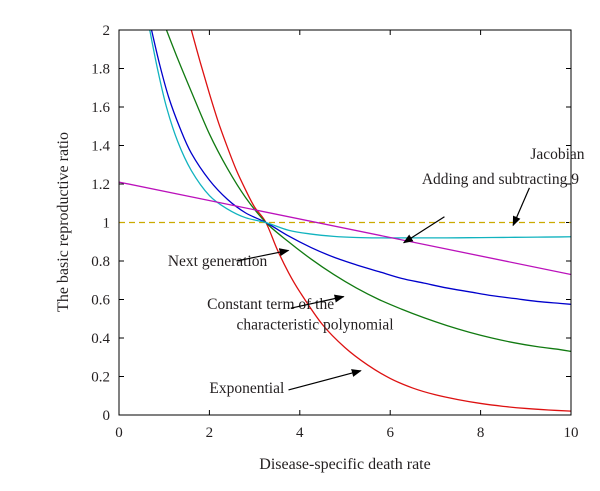 The height and width of the screenshot is (491, 600). I want to click on annotation-label: Next generation, so click(218, 261).